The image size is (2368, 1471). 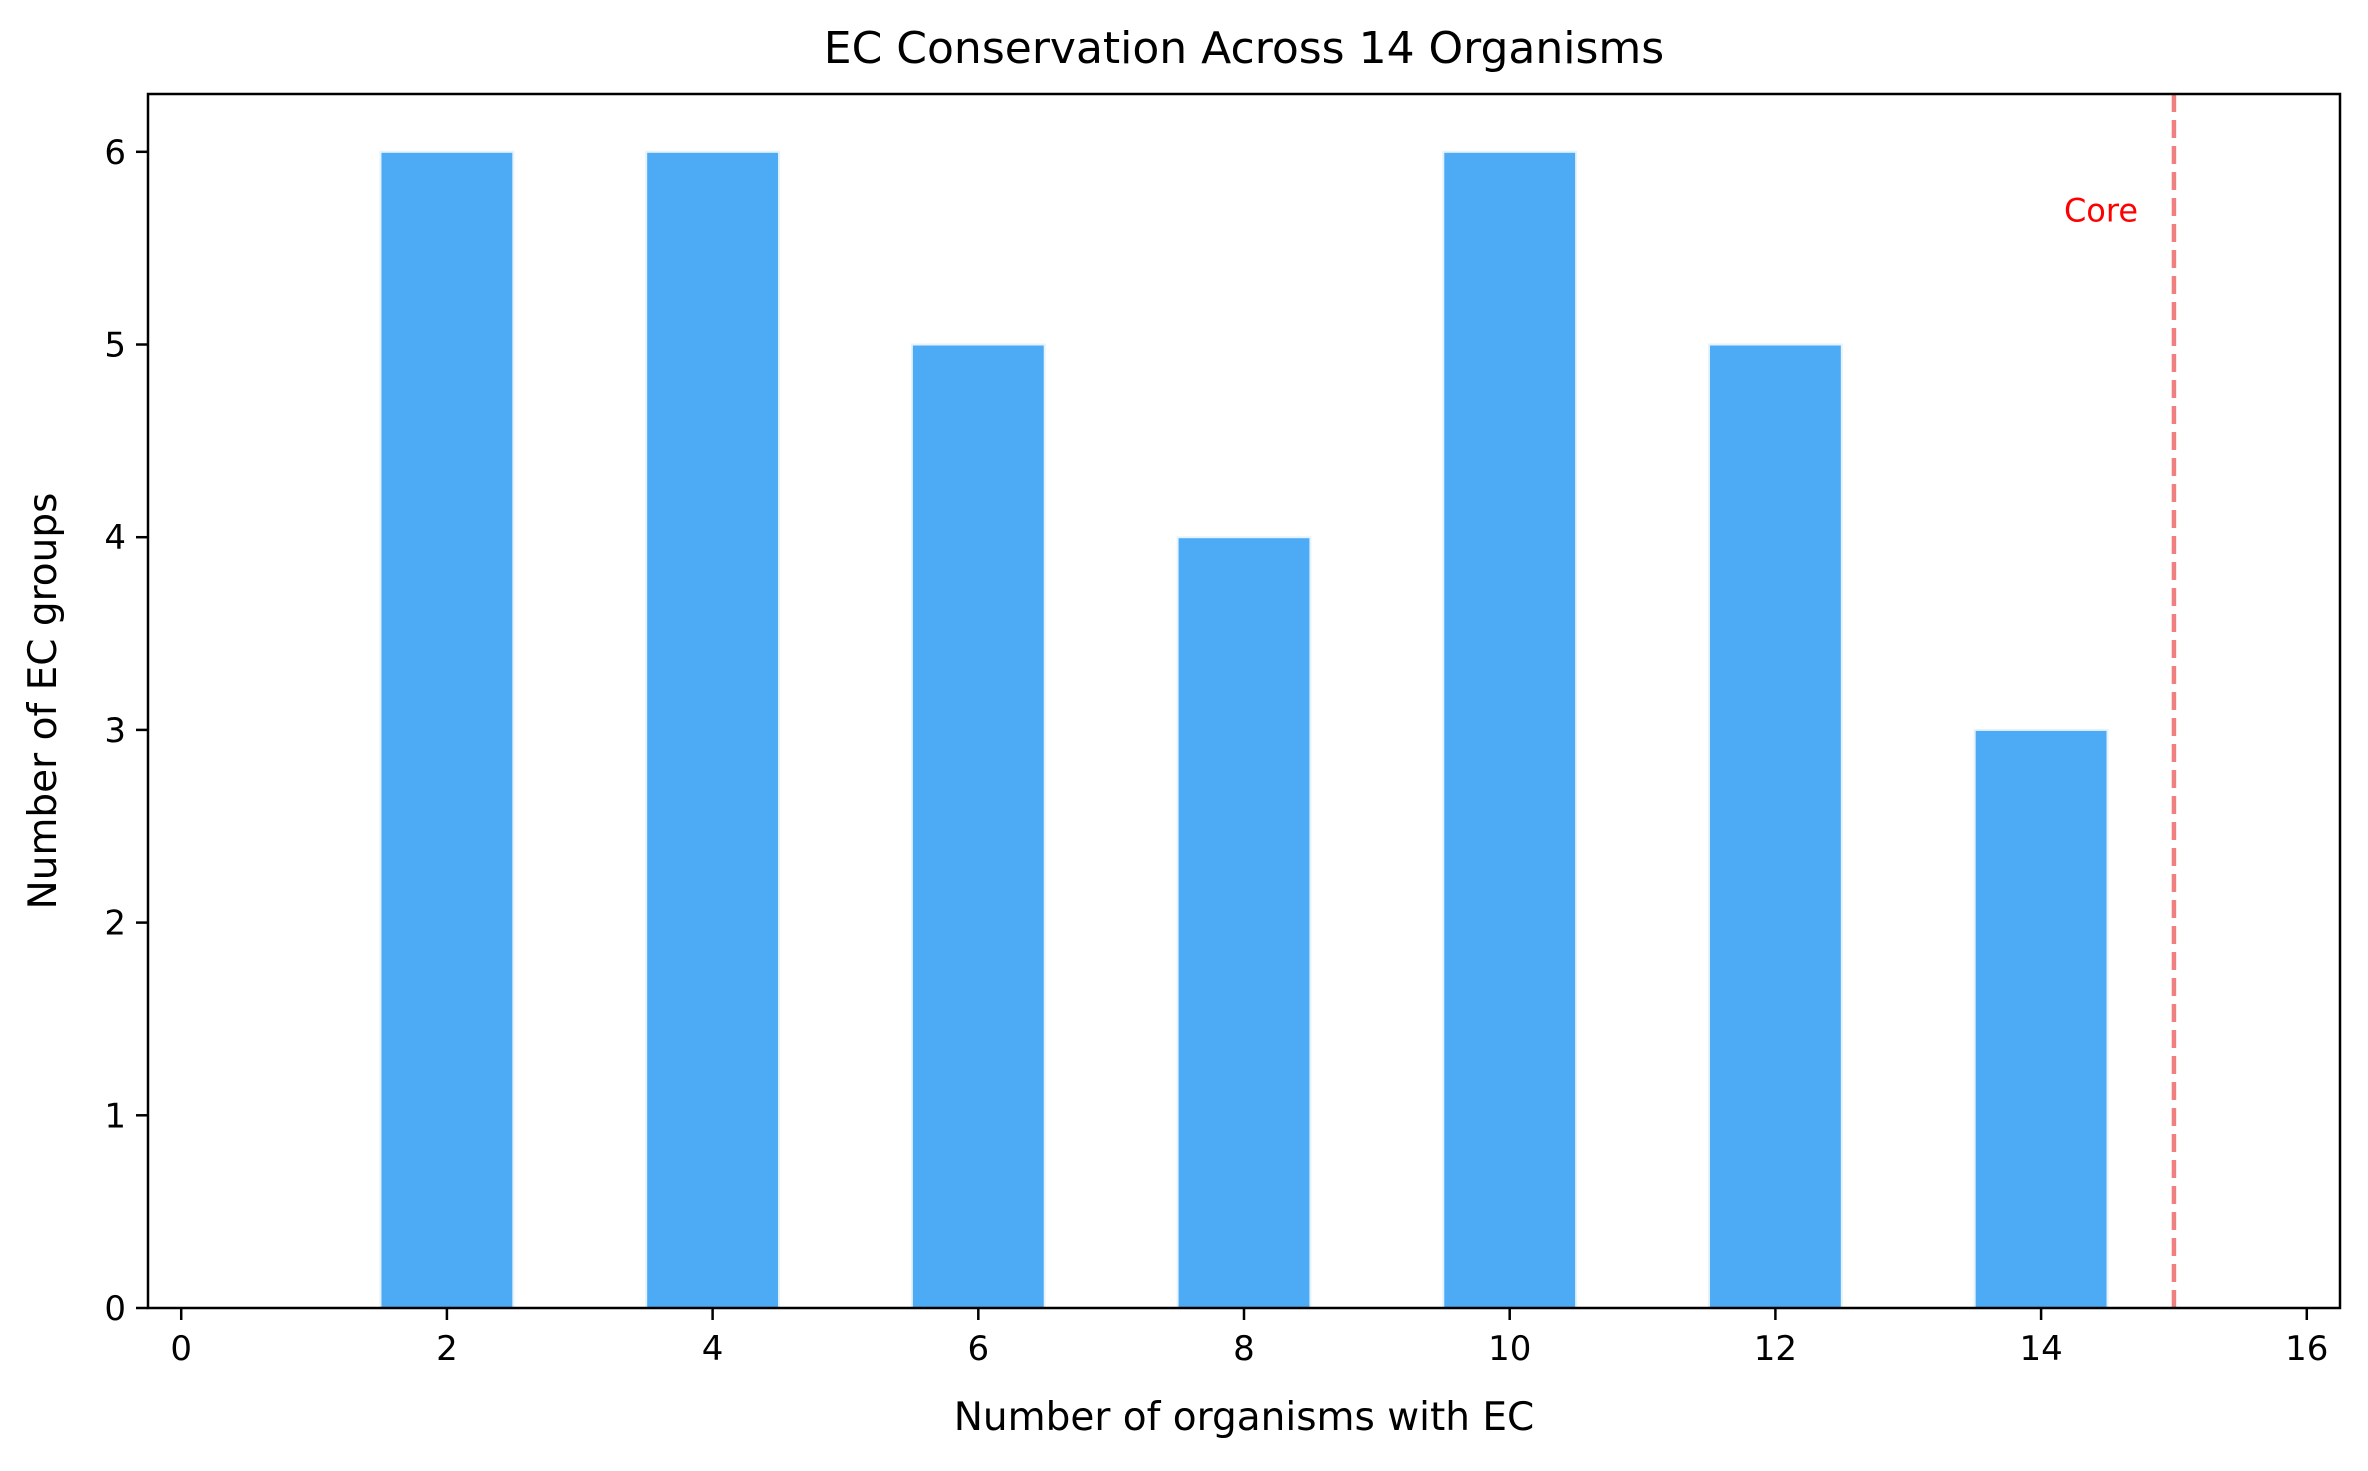 What do you see at coordinates (1509, 1349) in the screenshot?
I see `x-tick-label: 10` at bounding box center [1509, 1349].